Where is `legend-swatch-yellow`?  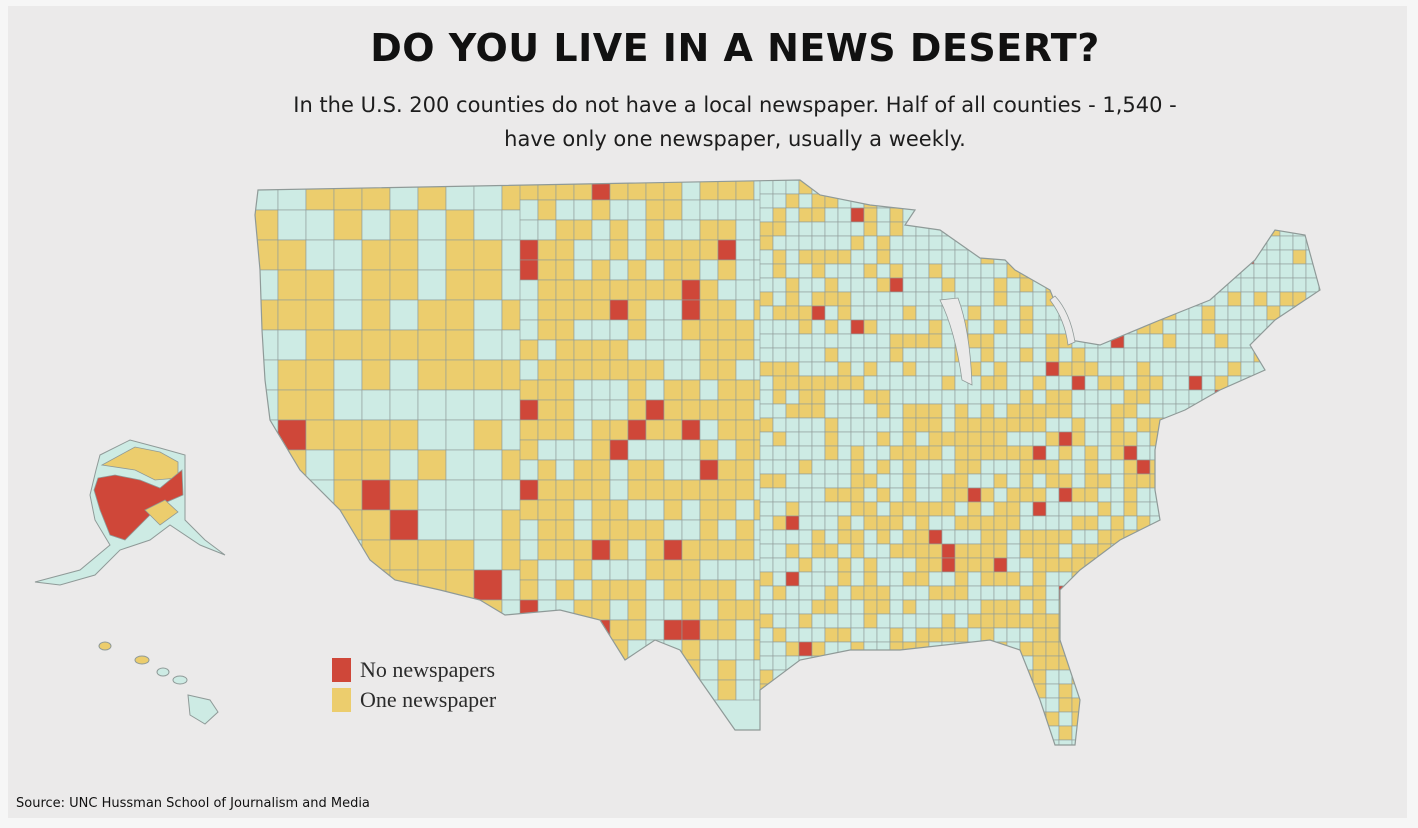
legend-swatch-yellow is located at coordinates (341, 700).